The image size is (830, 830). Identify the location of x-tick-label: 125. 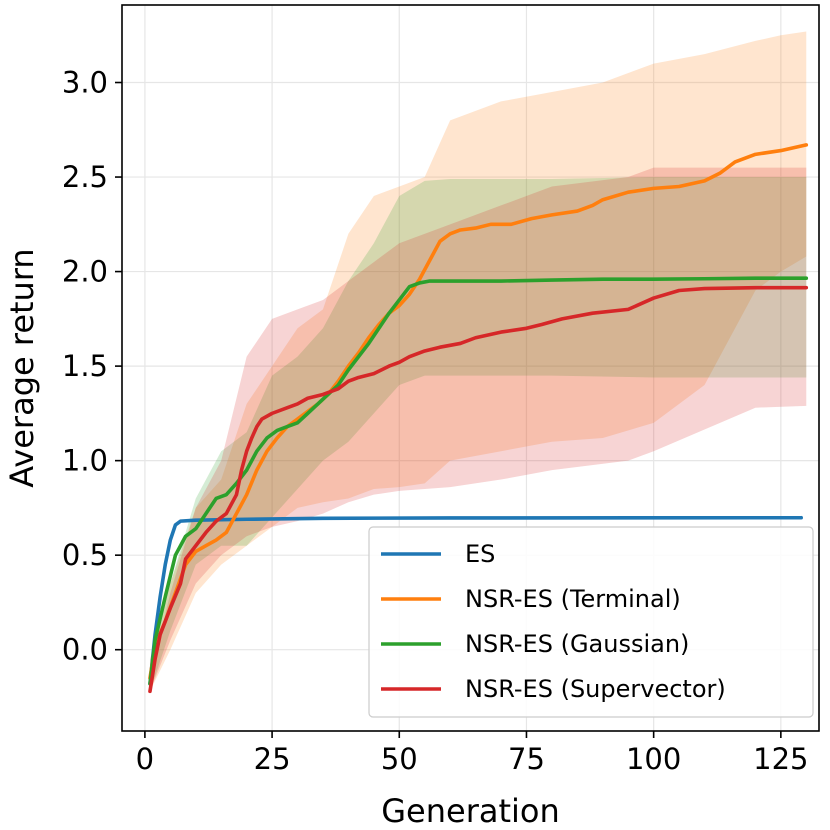
(780, 759).